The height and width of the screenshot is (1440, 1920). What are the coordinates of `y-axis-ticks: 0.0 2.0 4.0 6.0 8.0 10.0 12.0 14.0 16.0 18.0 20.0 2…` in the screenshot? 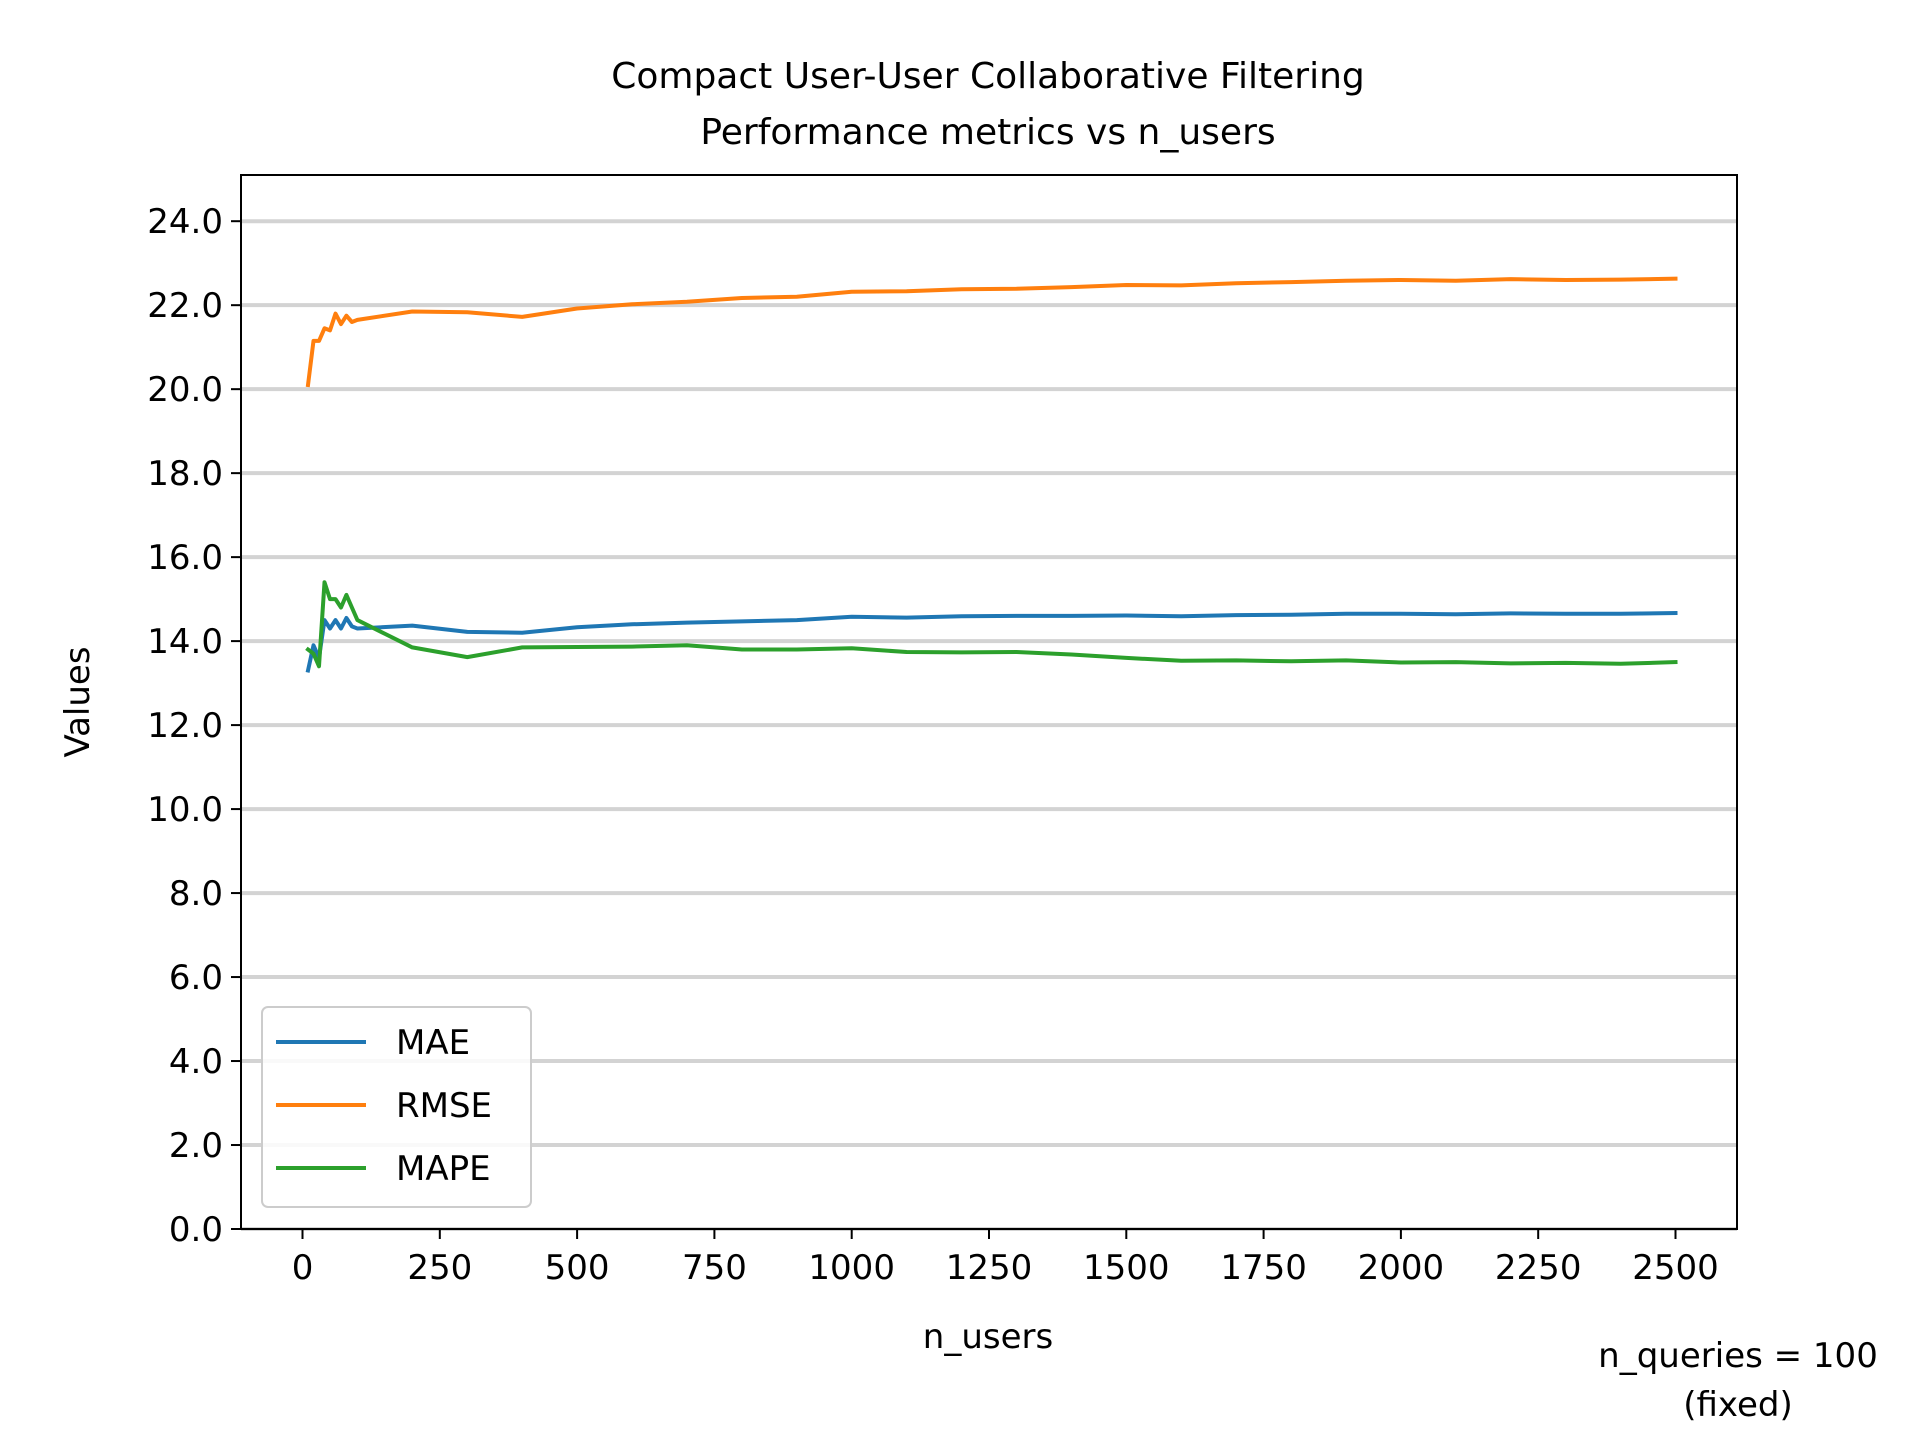 It's located at (194, 726).